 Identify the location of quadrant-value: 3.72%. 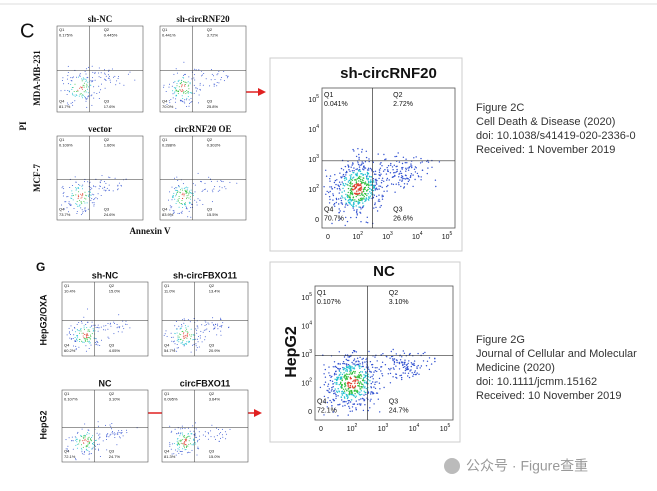
(213, 34).